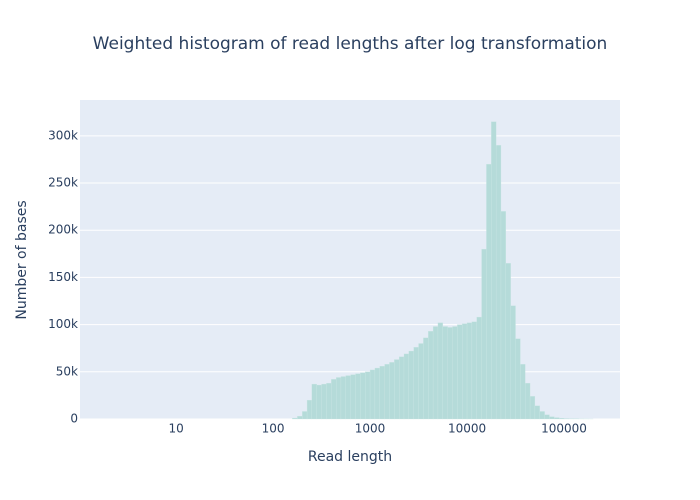  What do you see at coordinates (467, 429) in the screenshot?
I see `x-tick-label: 10000` at bounding box center [467, 429].